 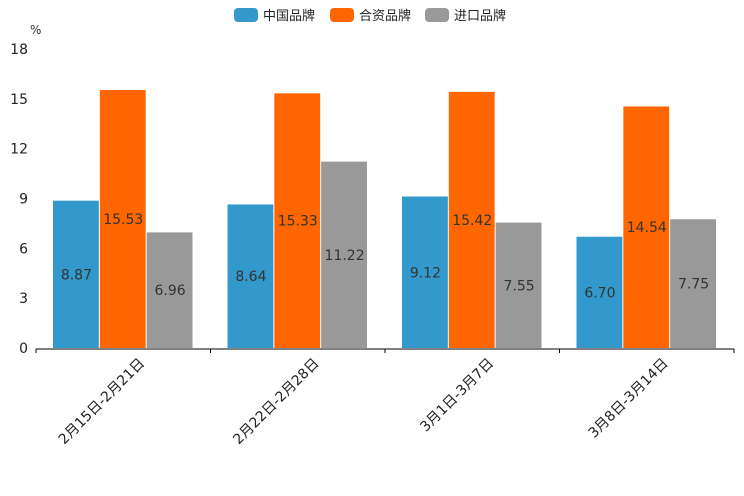 What do you see at coordinates (19, 50) in the screenshot?
I see `y-tick-label: 18` at bounding box center [19, 50].